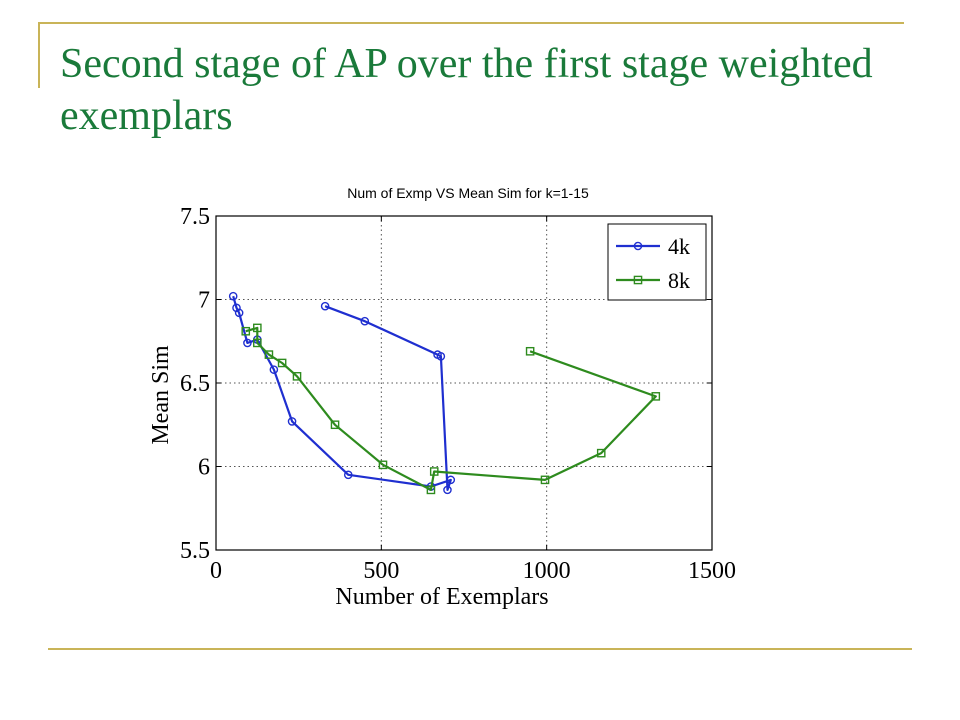 The height and width of the screenshot is (720, 960). What do you see at coordinates (547, 571) in the screenshot?
I see `x-tick-label: 1000` at bounding box center [547, 571].